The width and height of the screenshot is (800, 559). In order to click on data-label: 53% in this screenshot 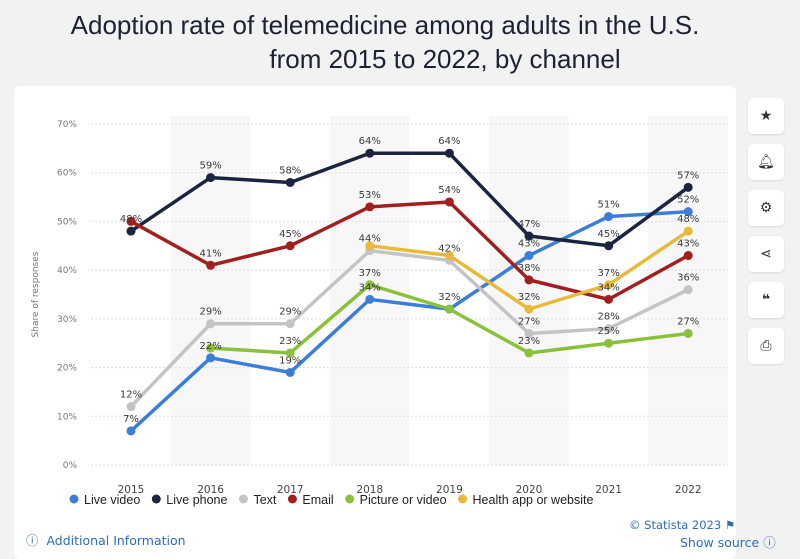, I will do `click(370, 195)`.